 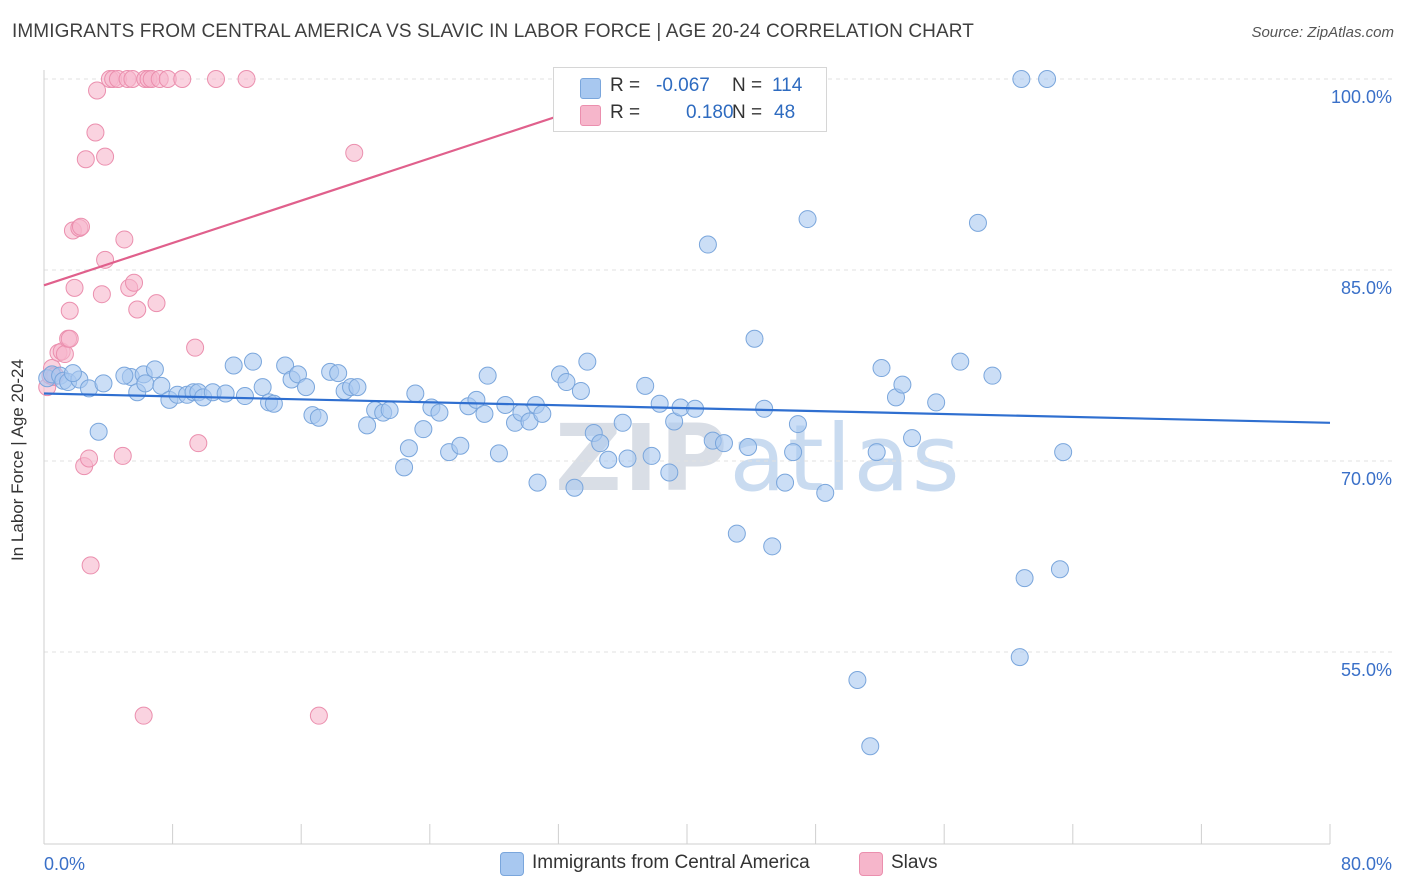 I want to click on chart-source: Source: ZipAtlas.com, so click(x=1322, y=32).